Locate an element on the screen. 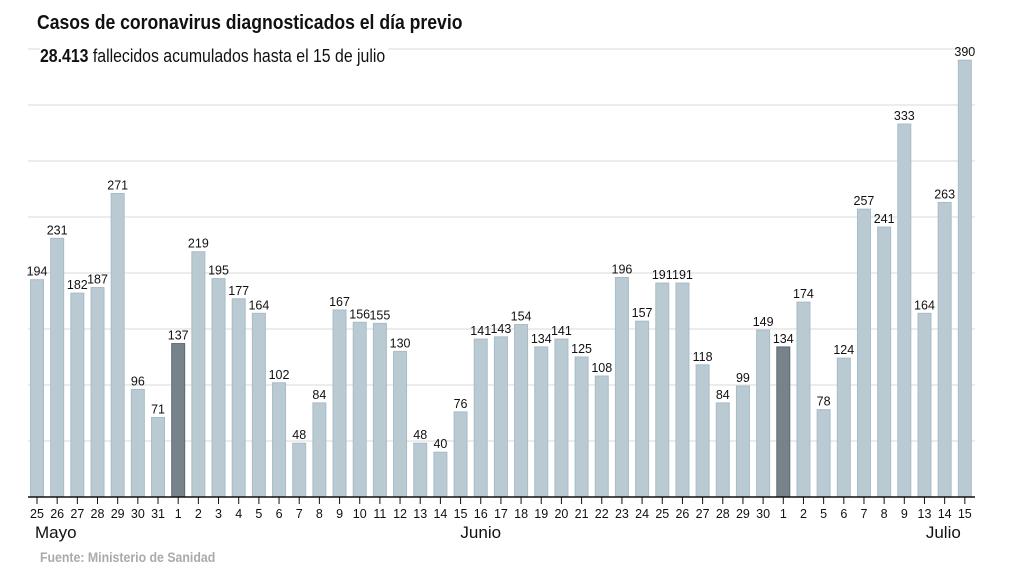 This screenshot has width=1023, height=575. data-label: 333 is located at coordinates (904, 116).